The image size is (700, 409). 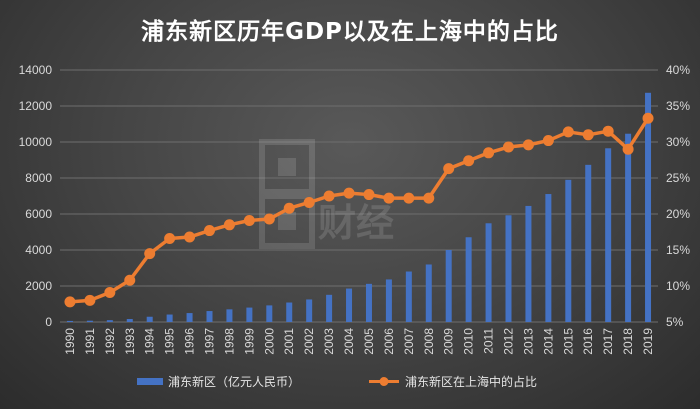 What do you see at coordinates (548, 341) in the screenshot?
I see `x-tick-label: 2014` at bounding box center [548, 341].